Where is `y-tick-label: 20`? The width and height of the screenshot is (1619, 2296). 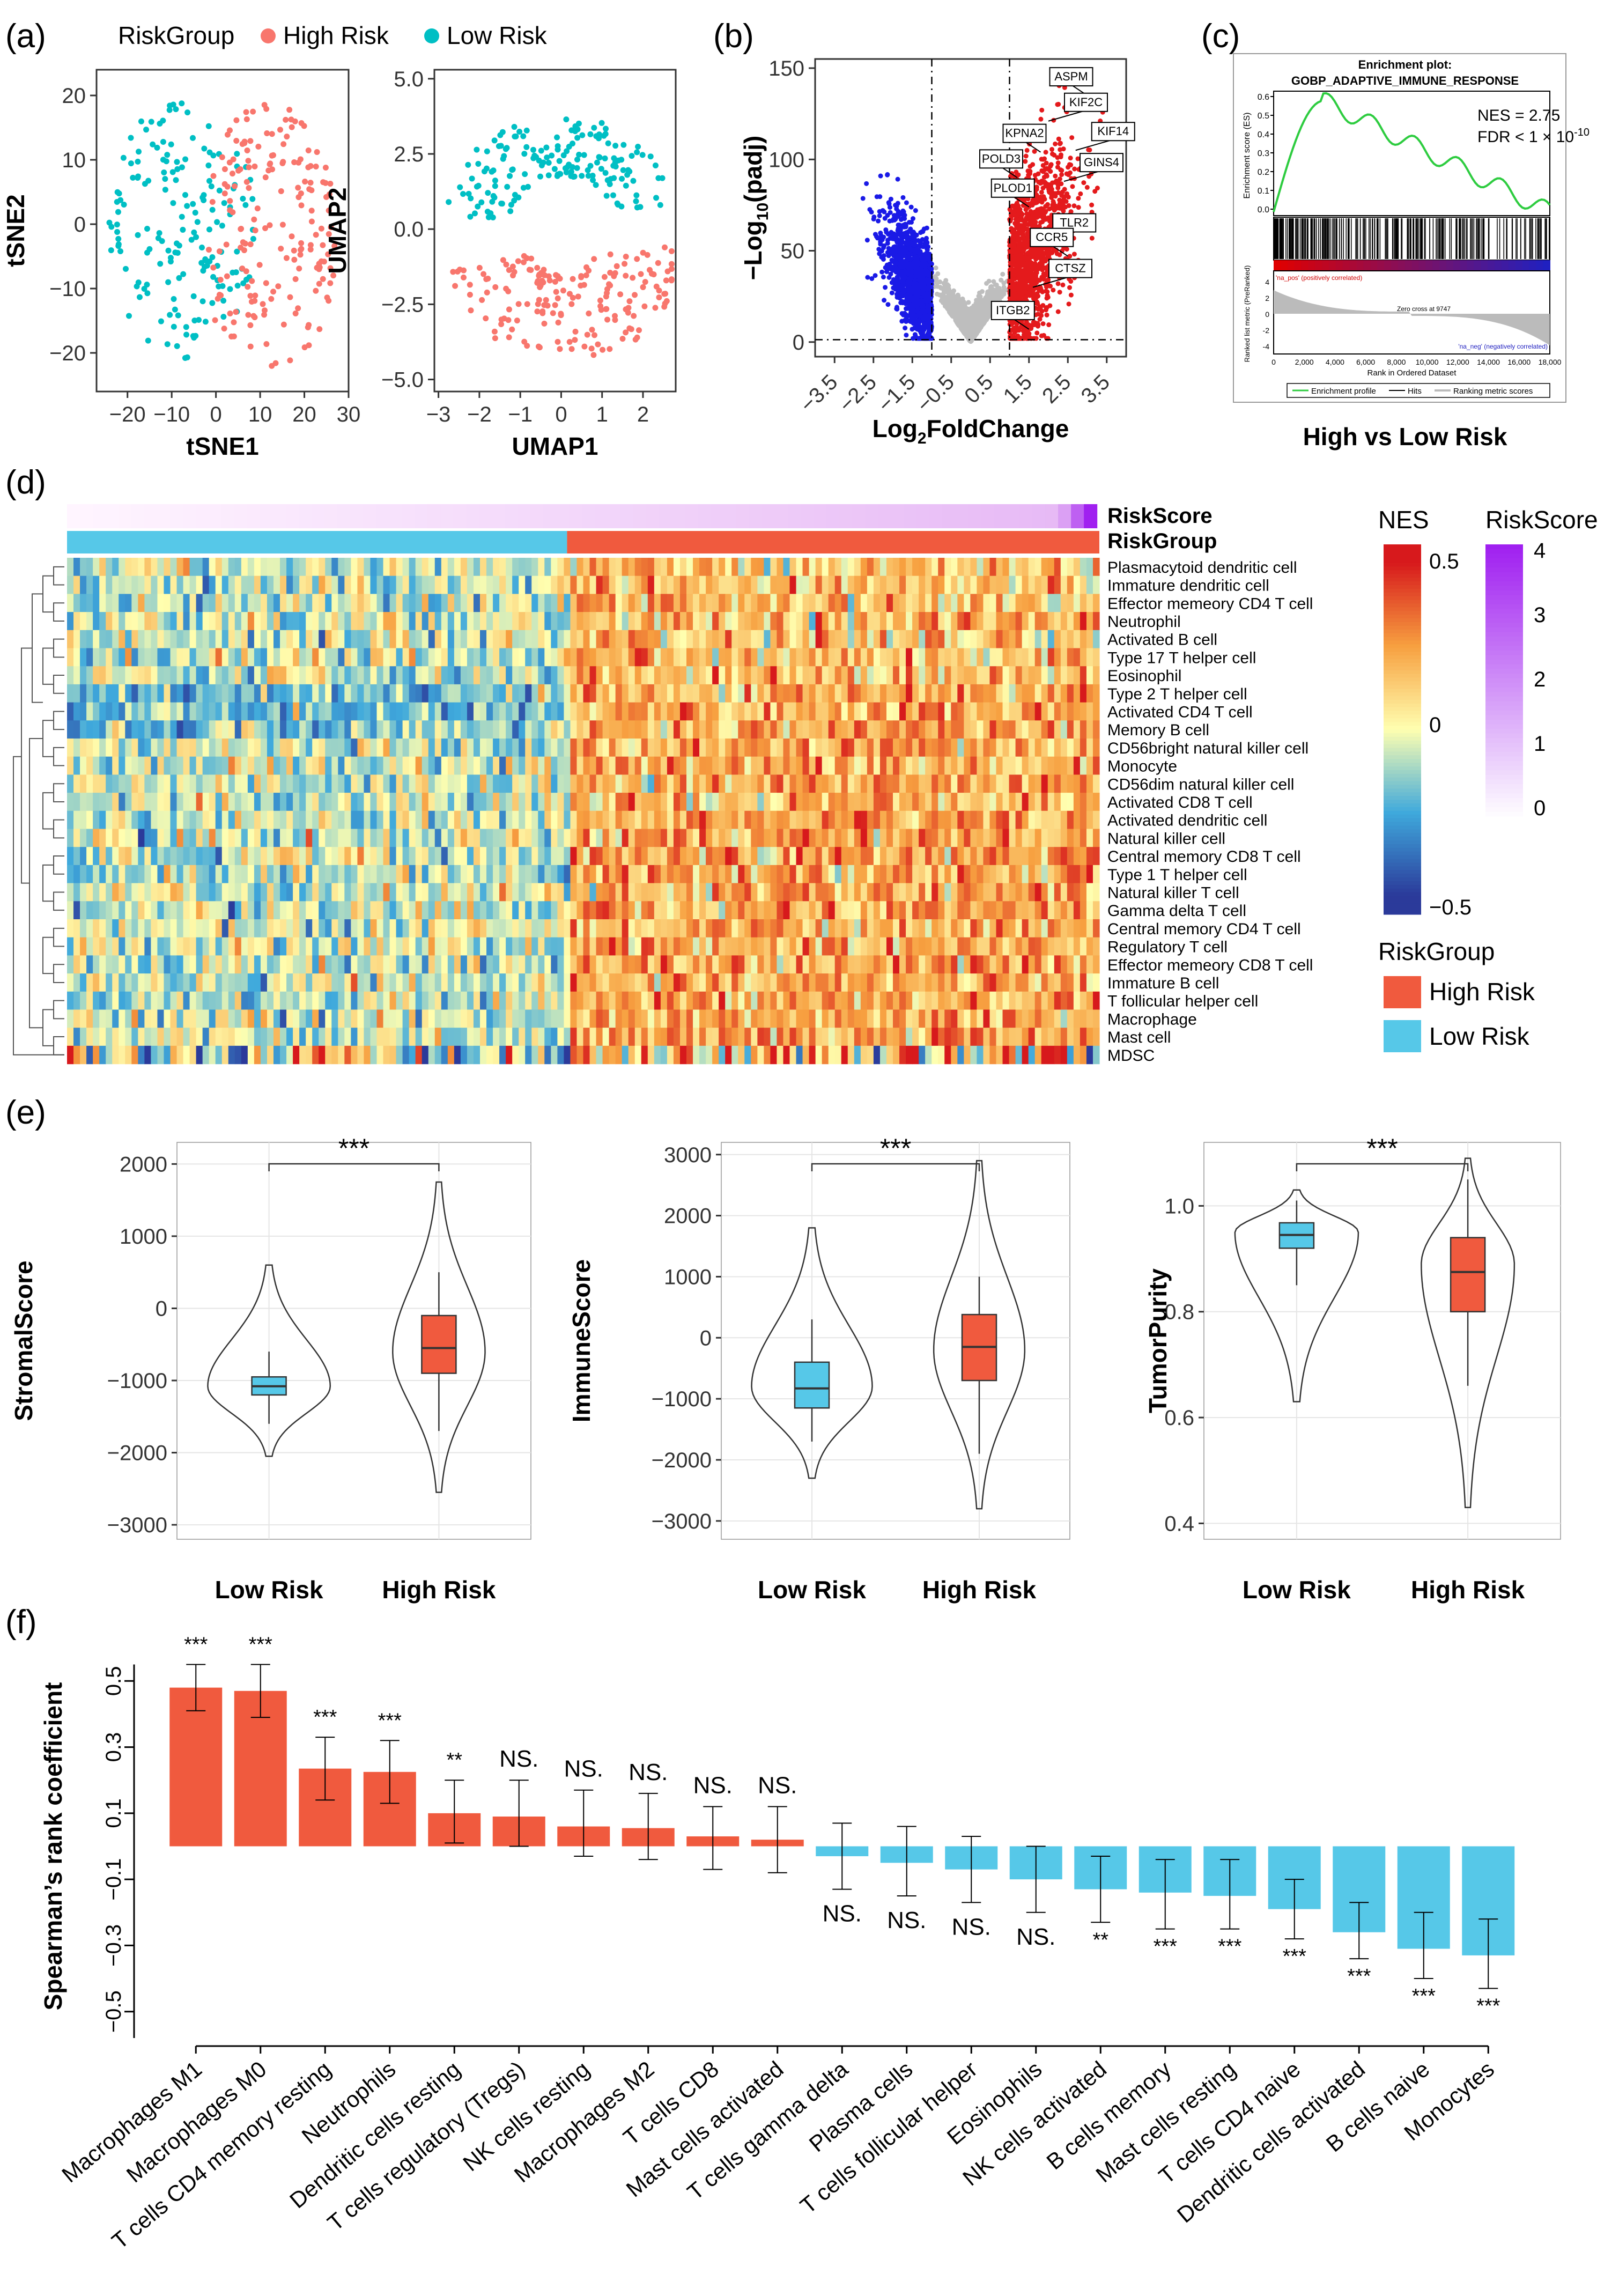 y-tick-label: 20 is located at coordinates (74, 96).